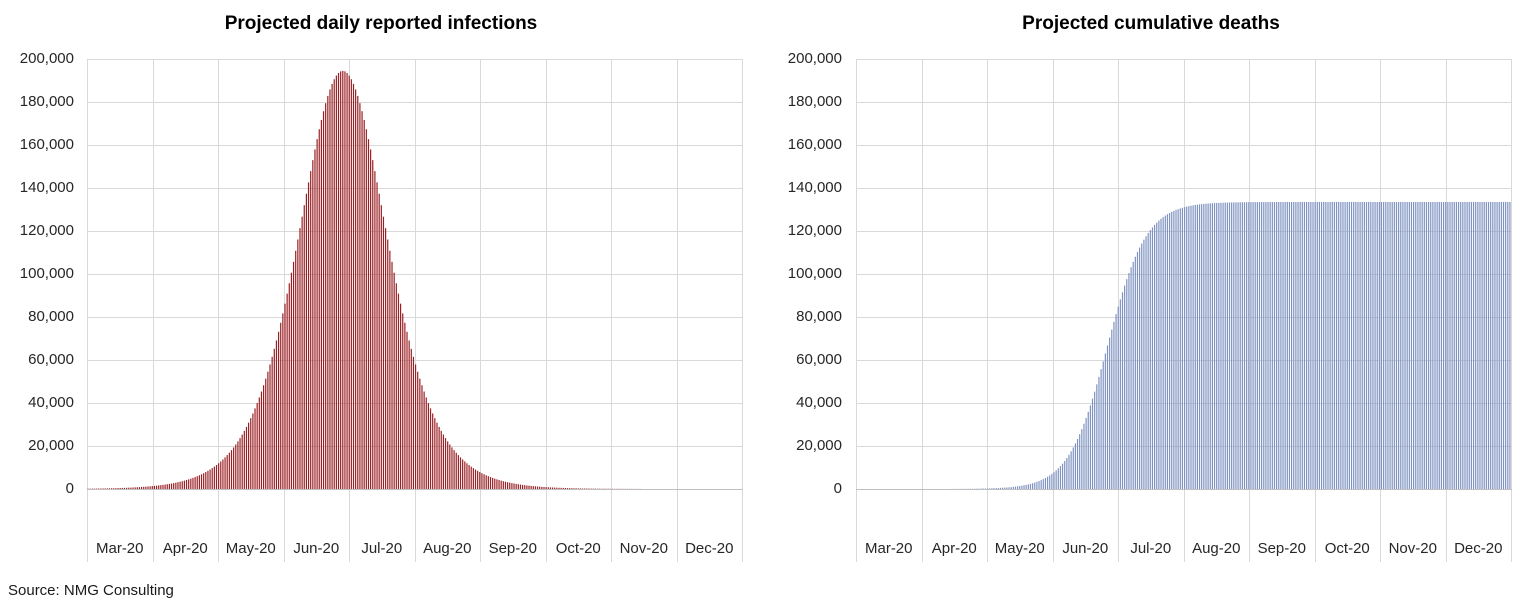 The width and height of the screenshot is (1537, 606). What do you see at coordinates (1085, 548) in the screenshot?
I see `x-tick-label: Jun-20` at bounding box center [1085, 548].